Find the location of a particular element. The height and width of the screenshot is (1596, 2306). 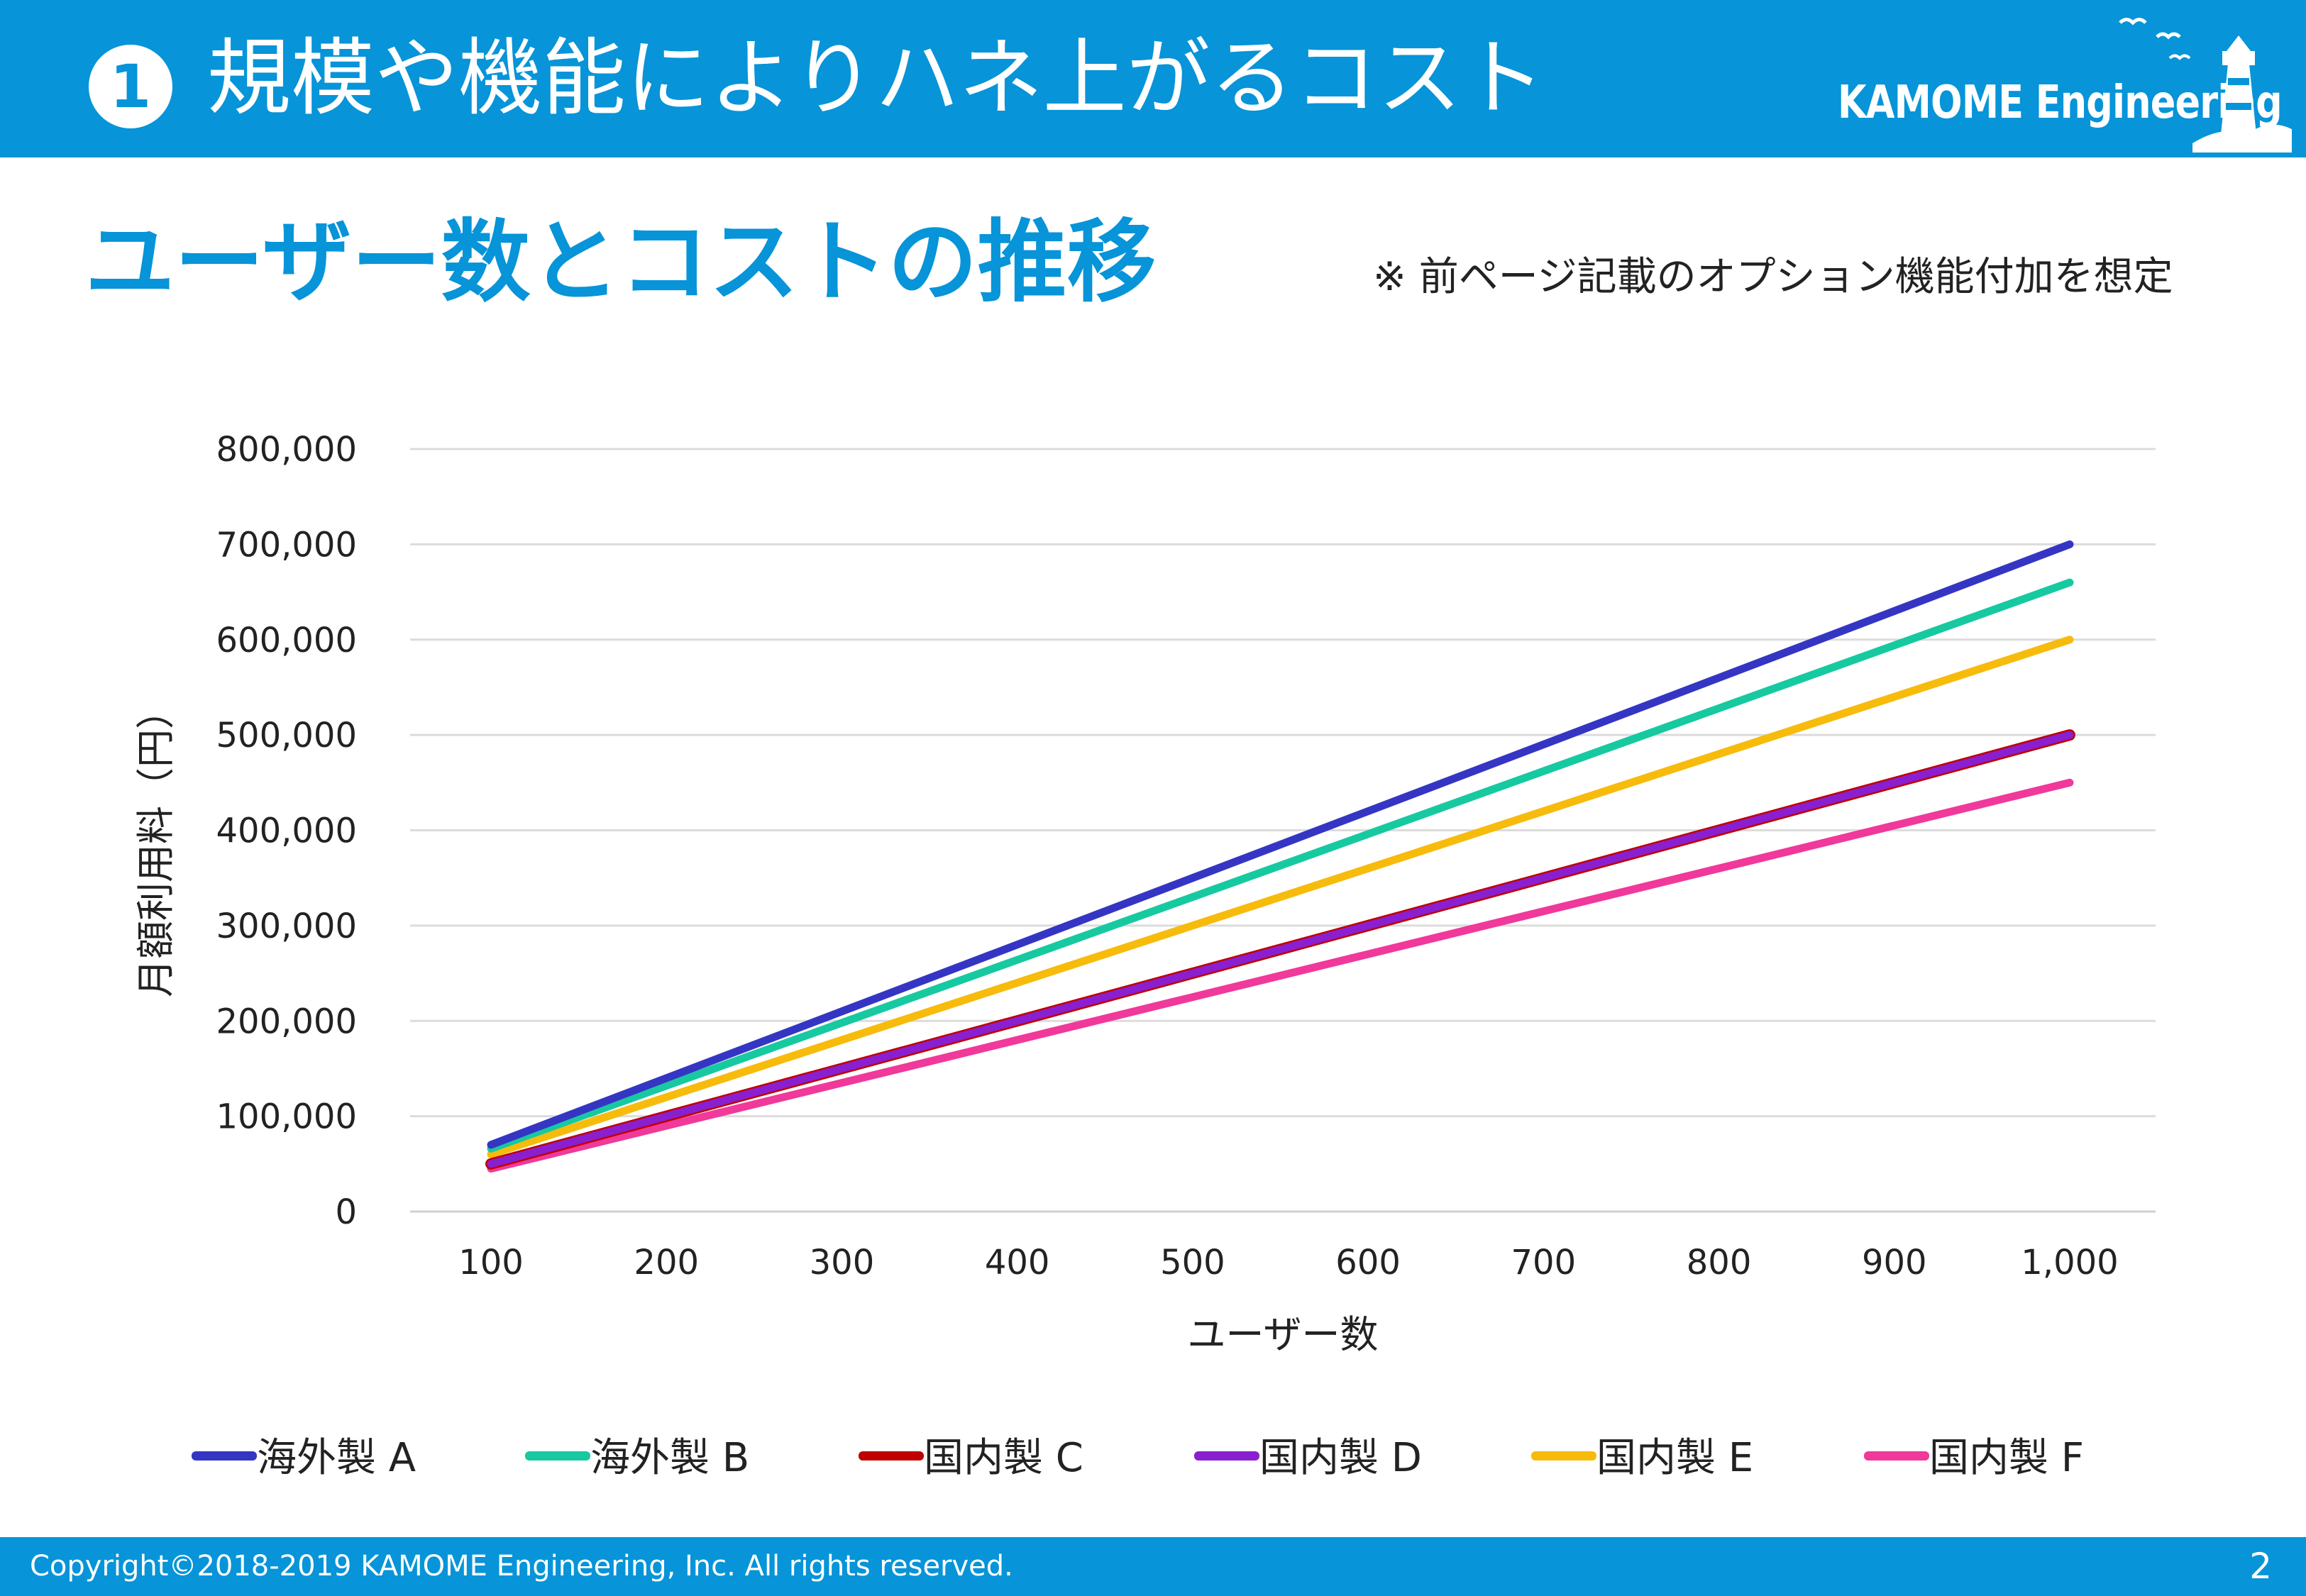

y-tick-label: 0 is located at coordinates (346, 1212).